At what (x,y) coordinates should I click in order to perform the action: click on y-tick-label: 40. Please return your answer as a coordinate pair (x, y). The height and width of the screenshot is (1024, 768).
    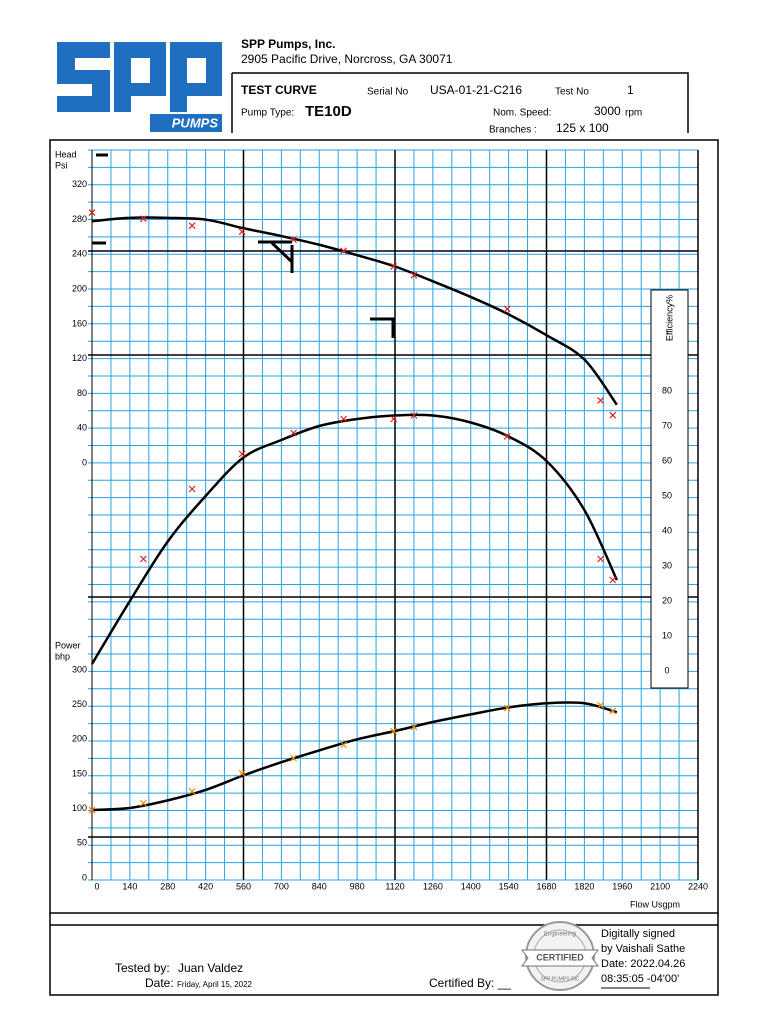
    Looking at the image, I should click on (82, 428).